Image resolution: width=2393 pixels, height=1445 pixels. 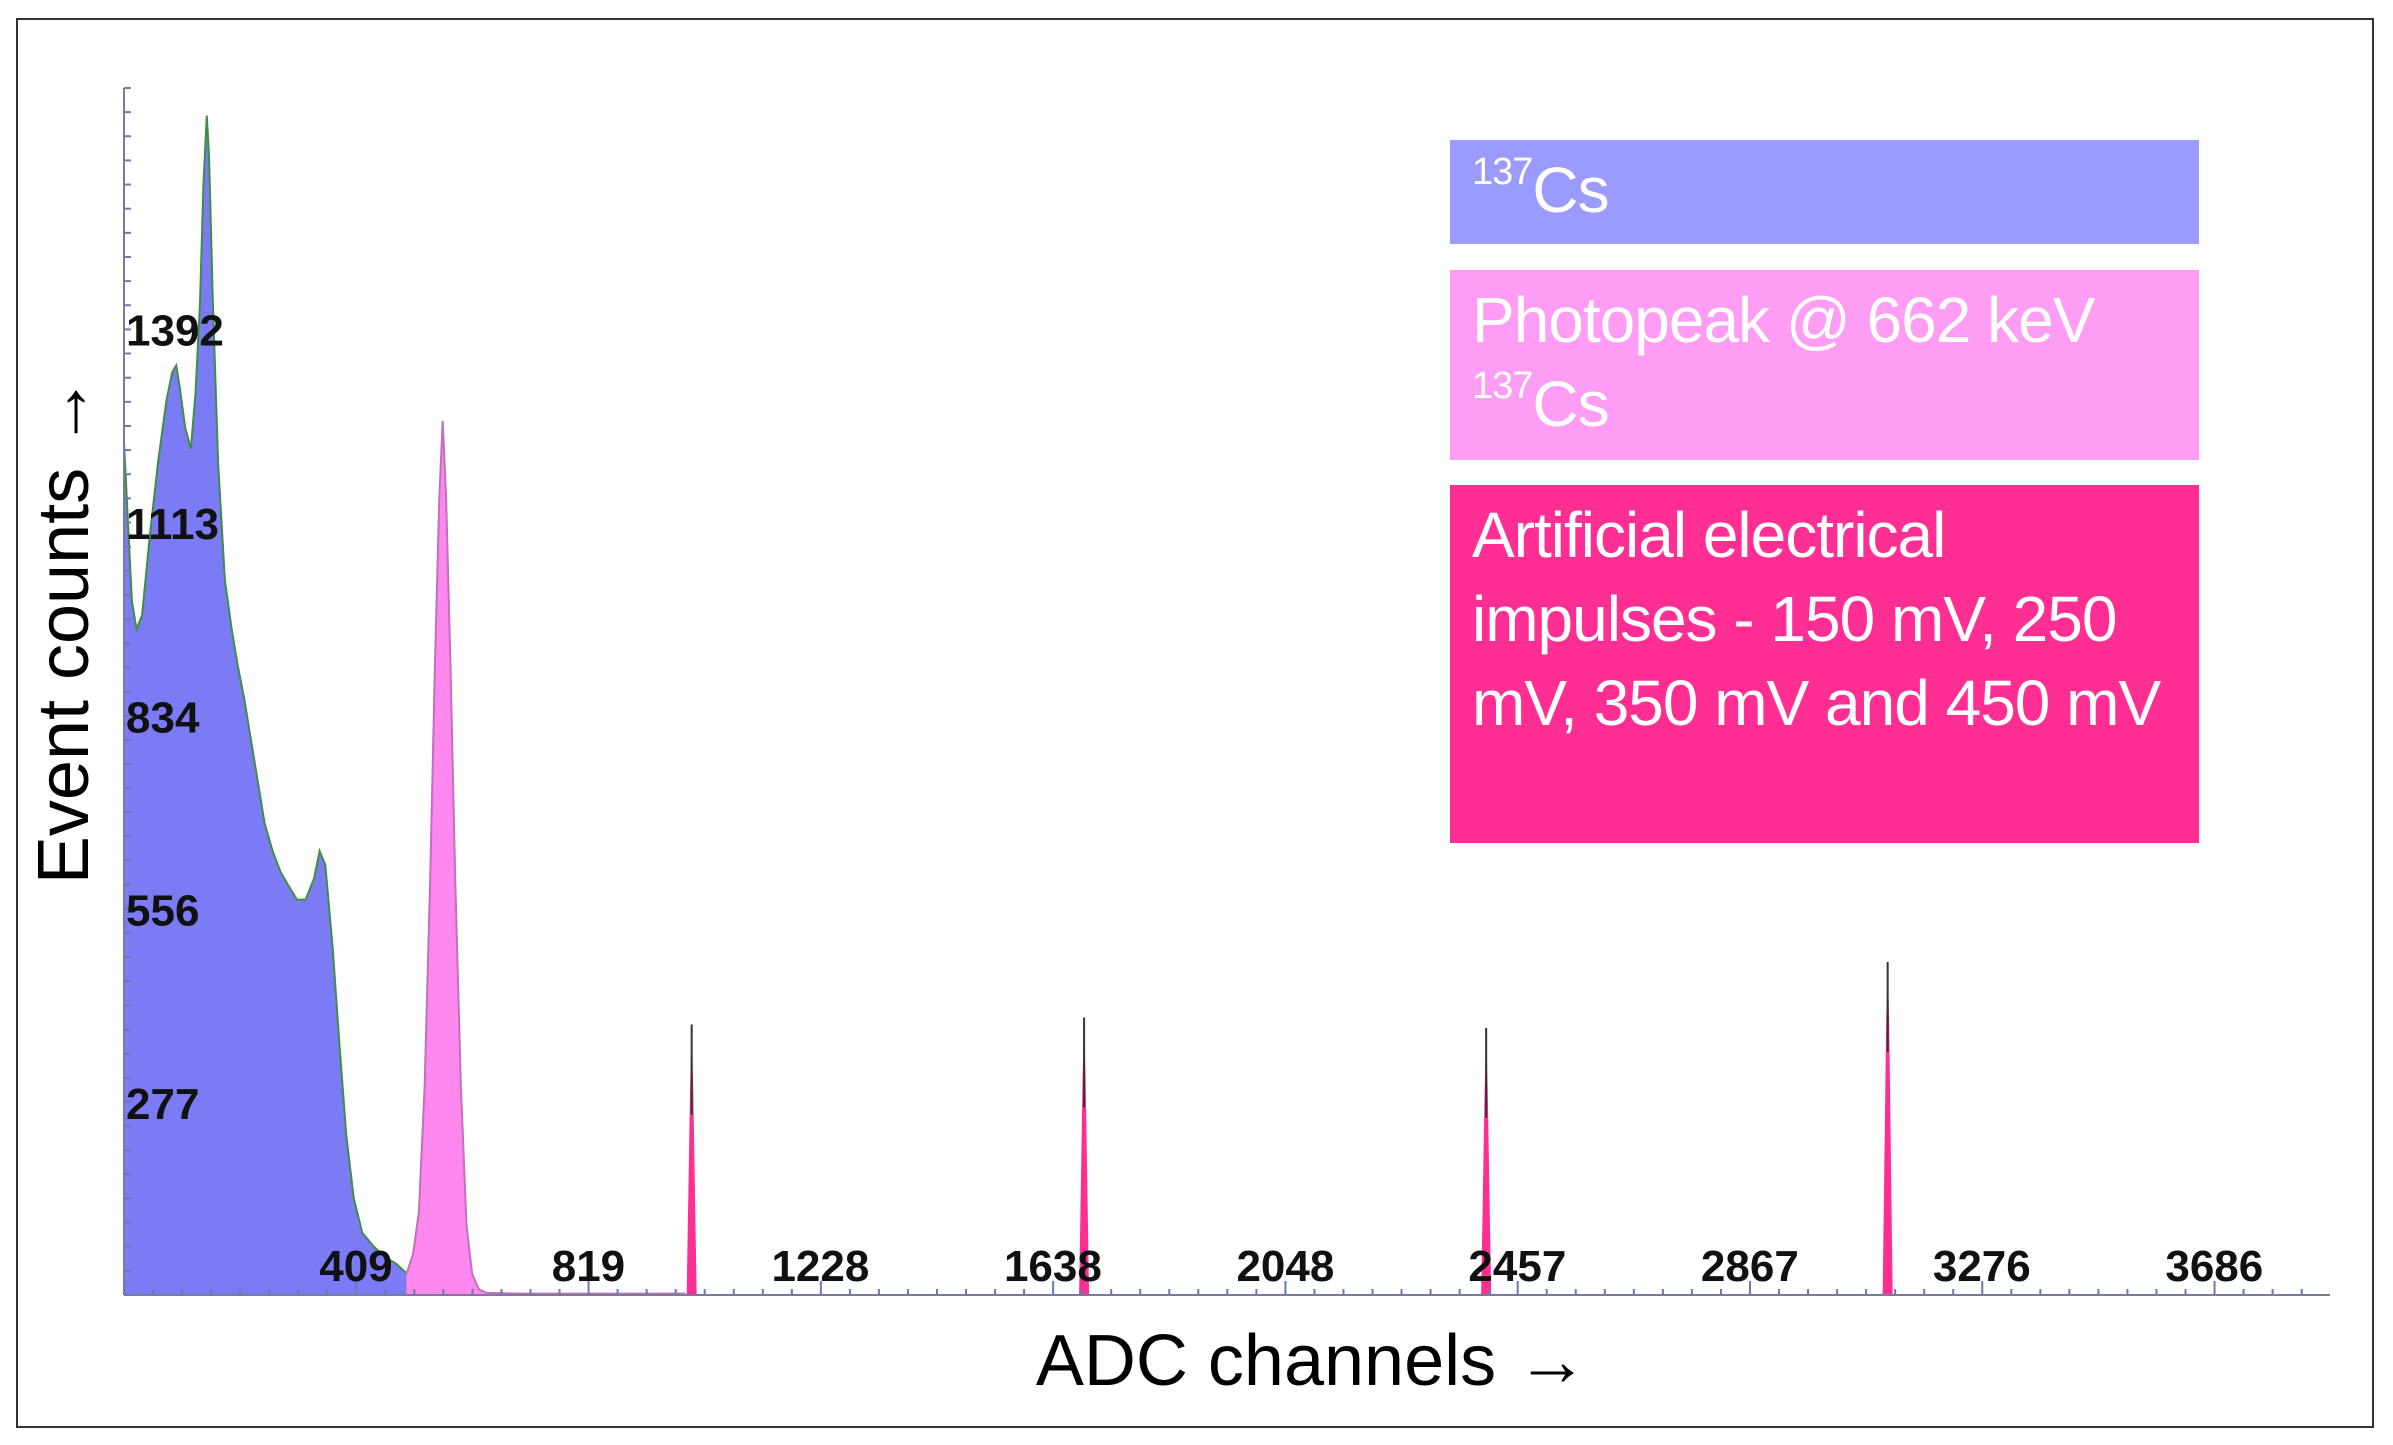 I want to click on legend-photopeak-isotope: Cs, so click(x=1570, y=404).